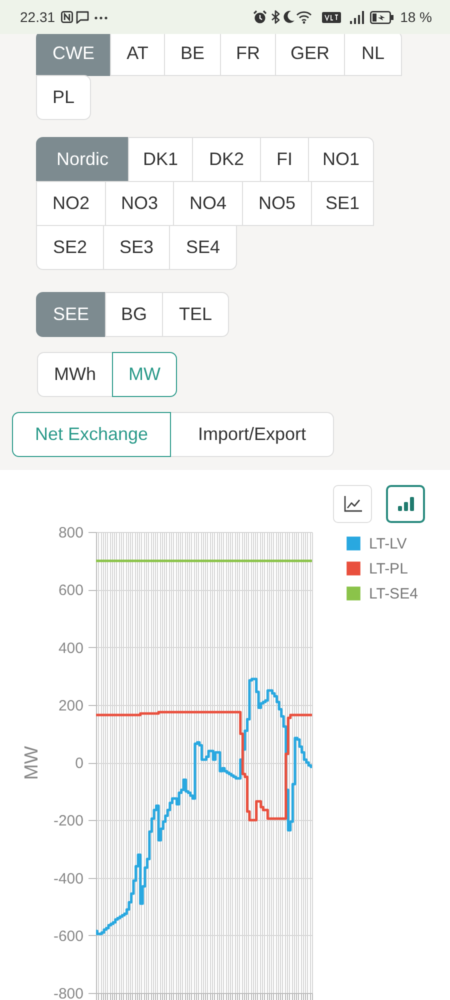 The width and height of the screenshot is (450, 1000). I want to click on text: Nordic, so click(82, 159).